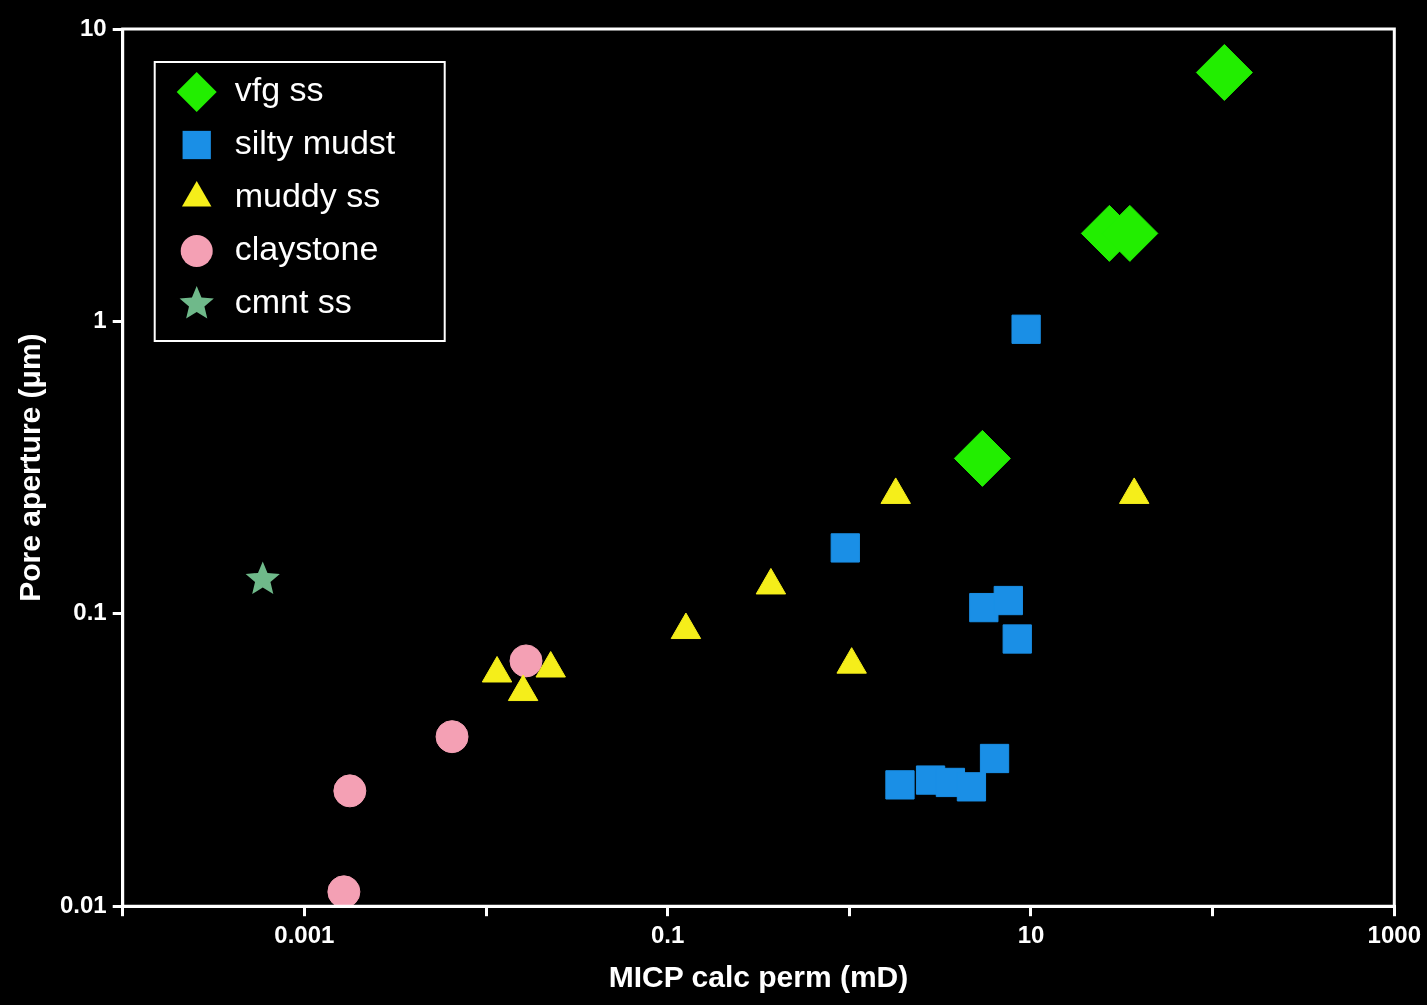  Describe the element at coordinates (93, 27) in the screenshot. I see `y-tick-label: 10` at that location.